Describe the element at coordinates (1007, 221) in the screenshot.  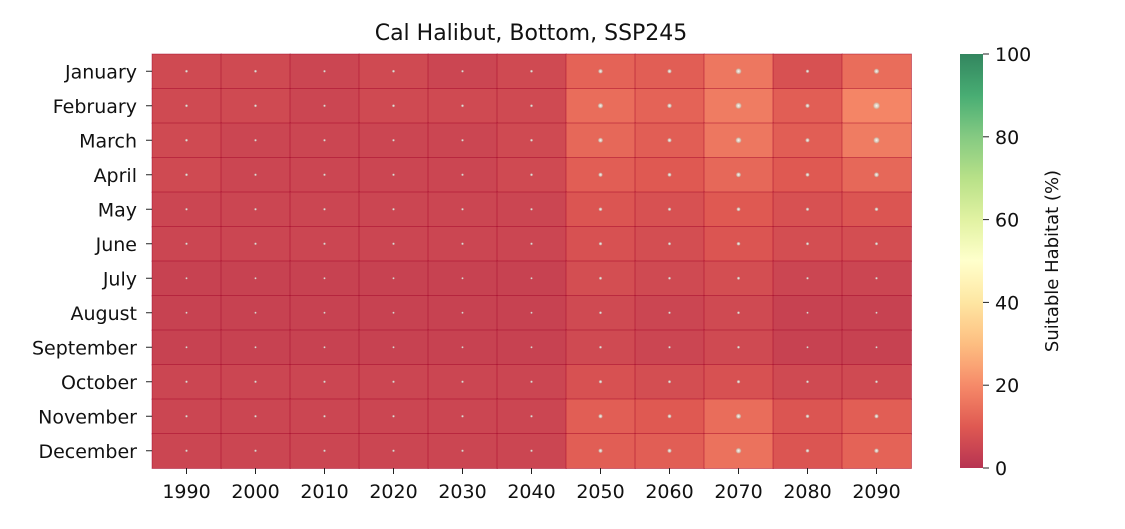
I see `colorbar-tick-label: 60` at that location.